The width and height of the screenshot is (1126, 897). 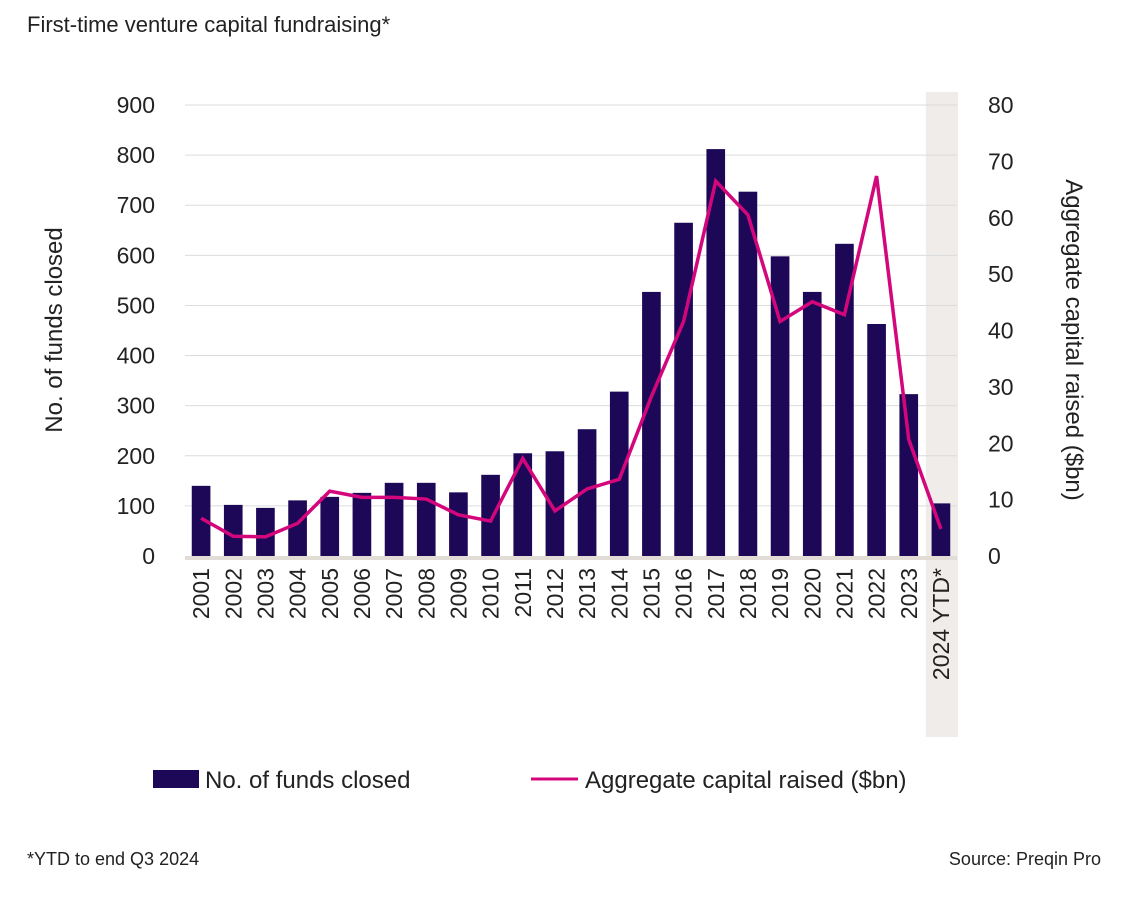 I want to click on x-tick-label: 2020, so click(x=812, y=593).